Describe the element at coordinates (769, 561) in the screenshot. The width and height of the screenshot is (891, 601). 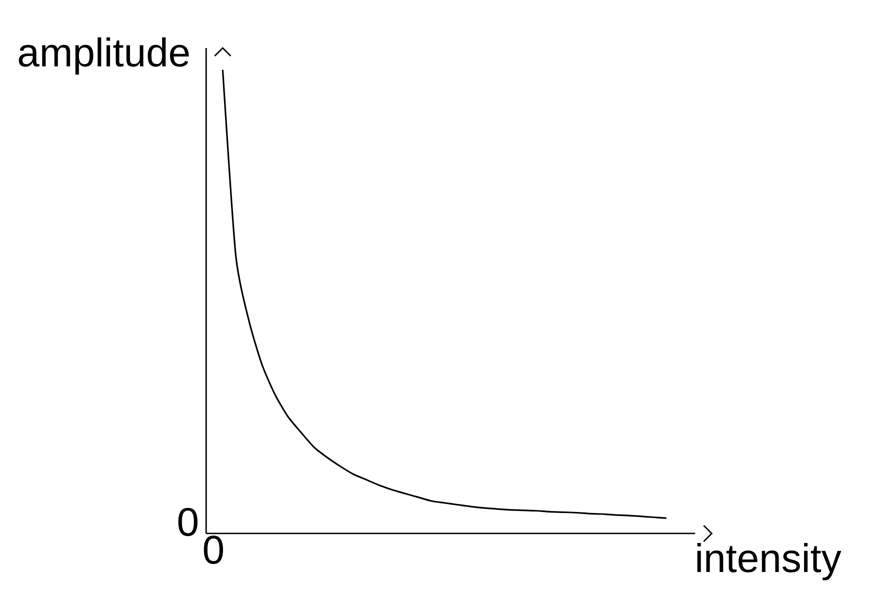
I see `x-axis-title: intensity` at that location.